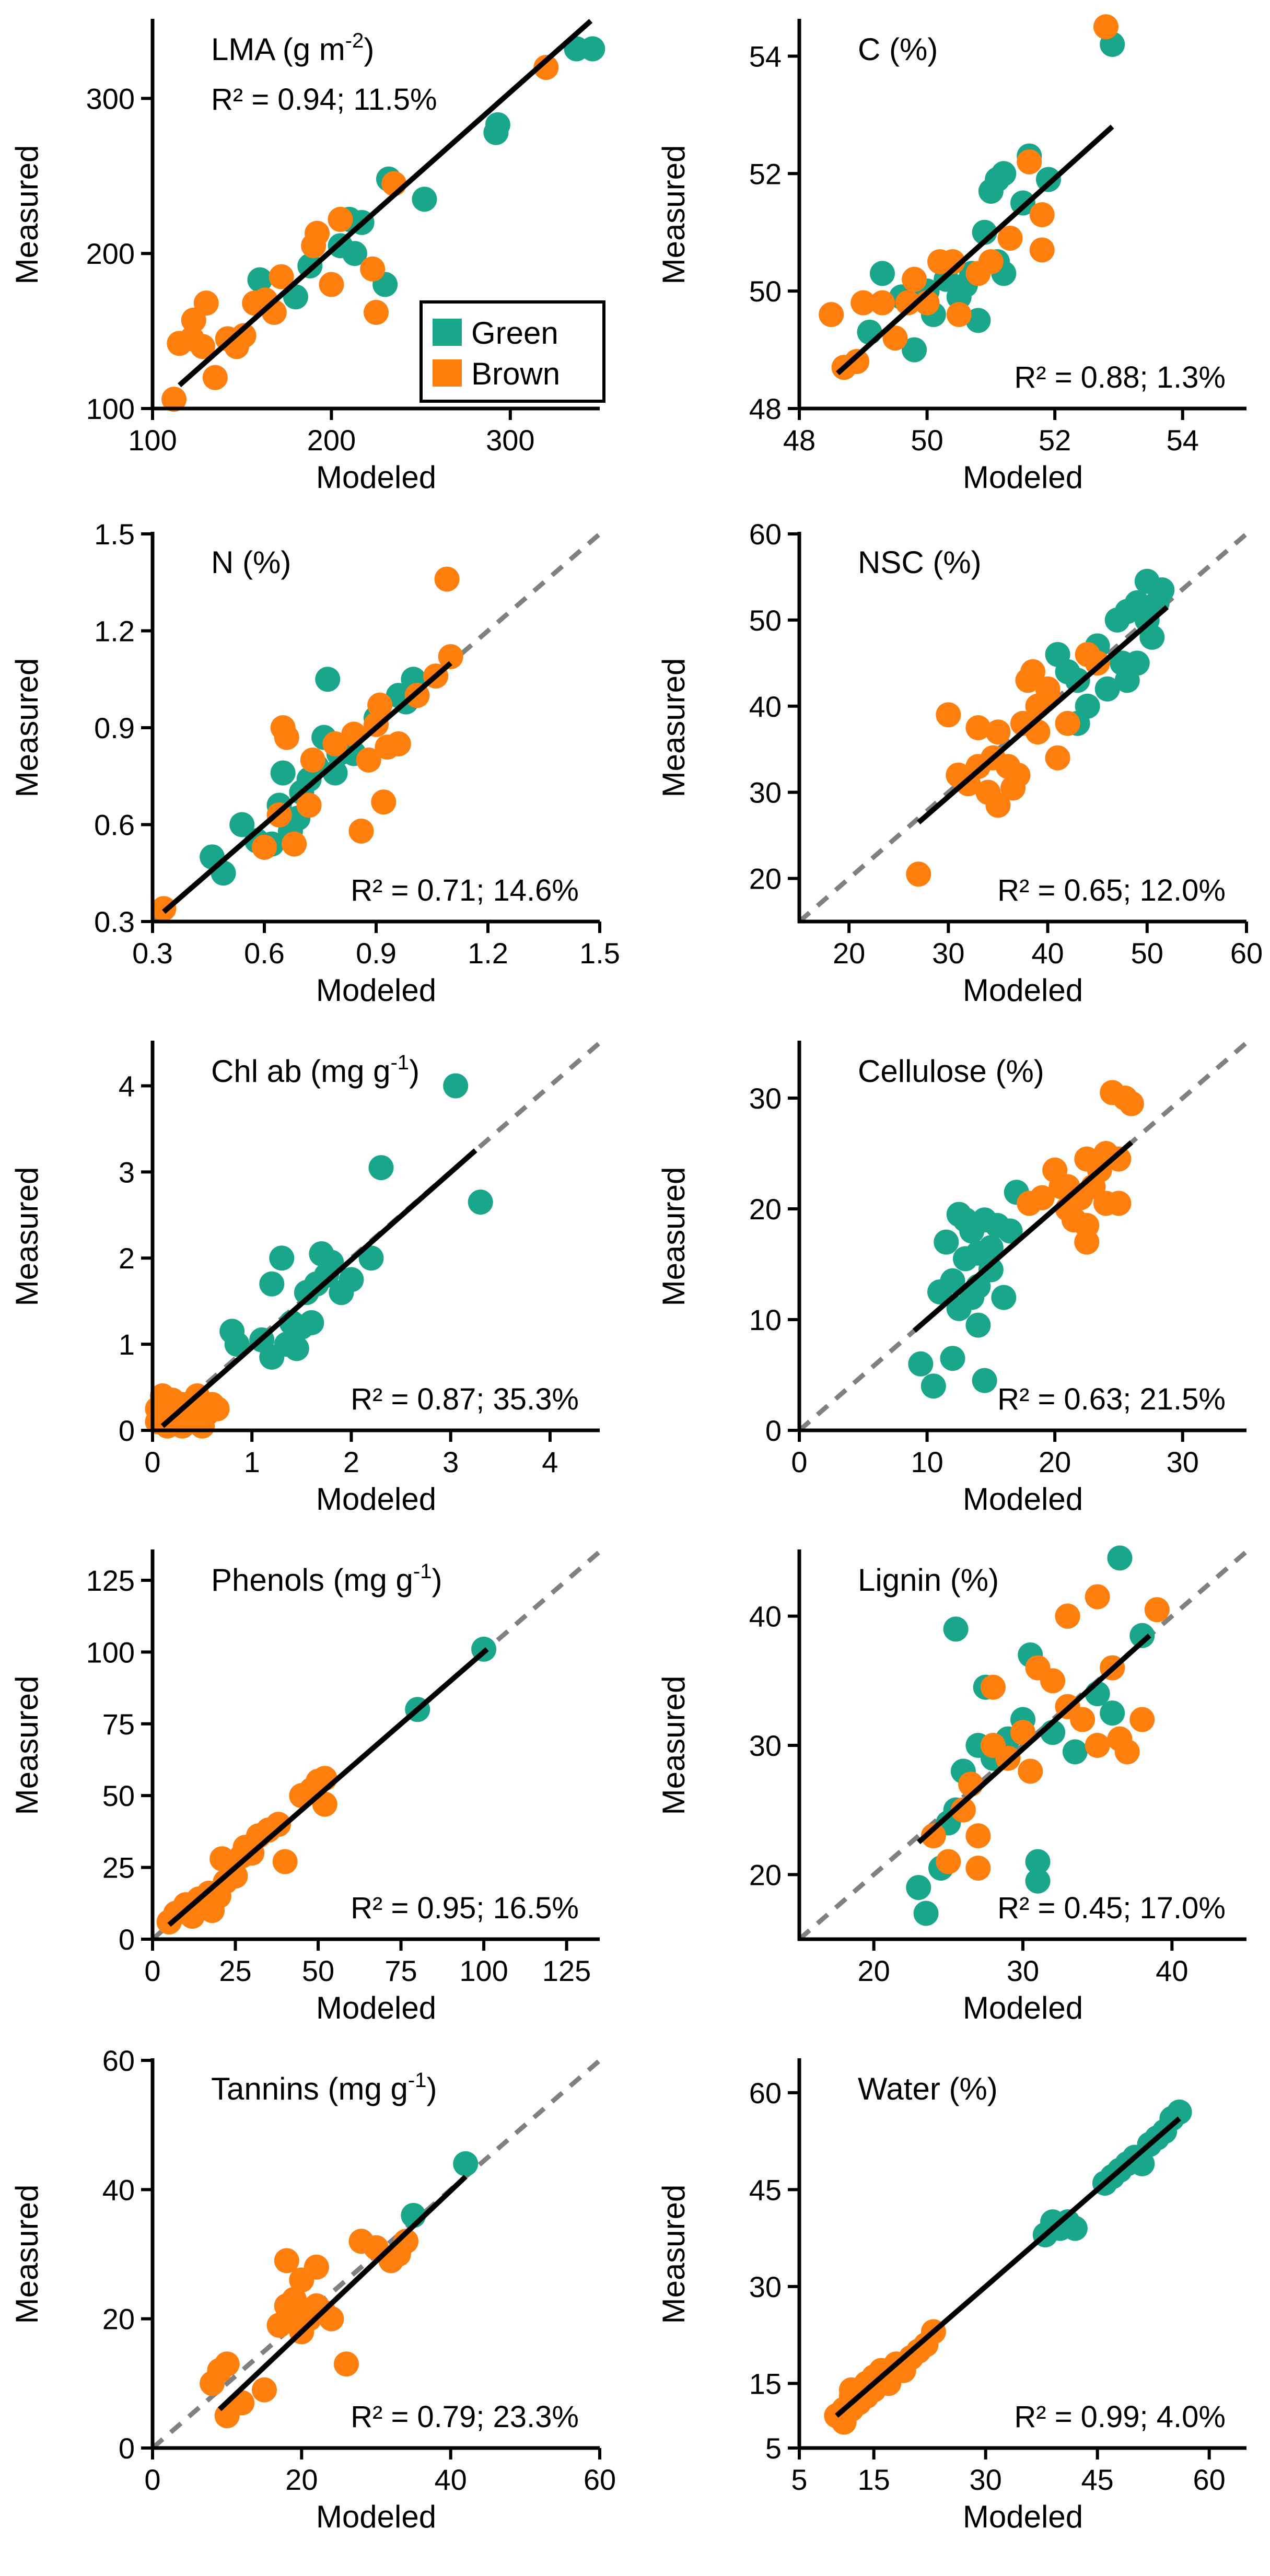 The image size is (1270, 2576). What do you see at coordinates (115, 728) in the screenshot?
I see `y-tick-label: 0.9` at bounding box center [115, 728].